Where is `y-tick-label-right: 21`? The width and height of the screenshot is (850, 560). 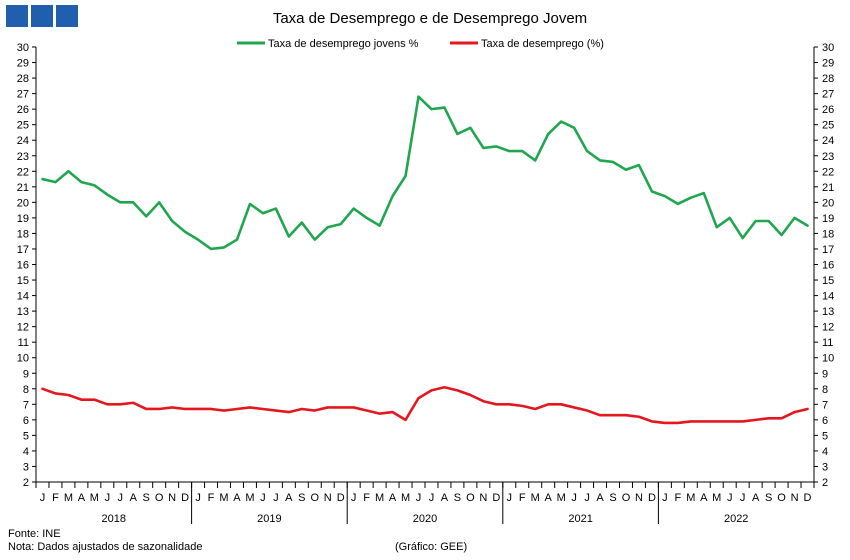
y-tick-label-right: 21 is located at coordinates (828, 188).